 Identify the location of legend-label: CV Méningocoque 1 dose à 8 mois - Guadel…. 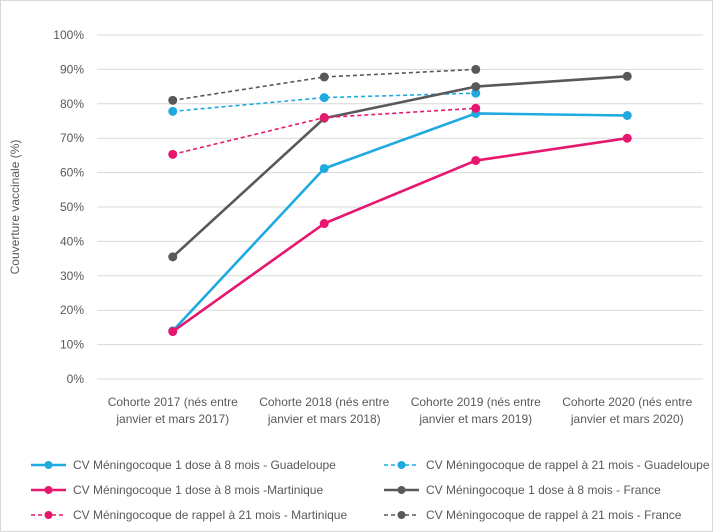
(204, 465).